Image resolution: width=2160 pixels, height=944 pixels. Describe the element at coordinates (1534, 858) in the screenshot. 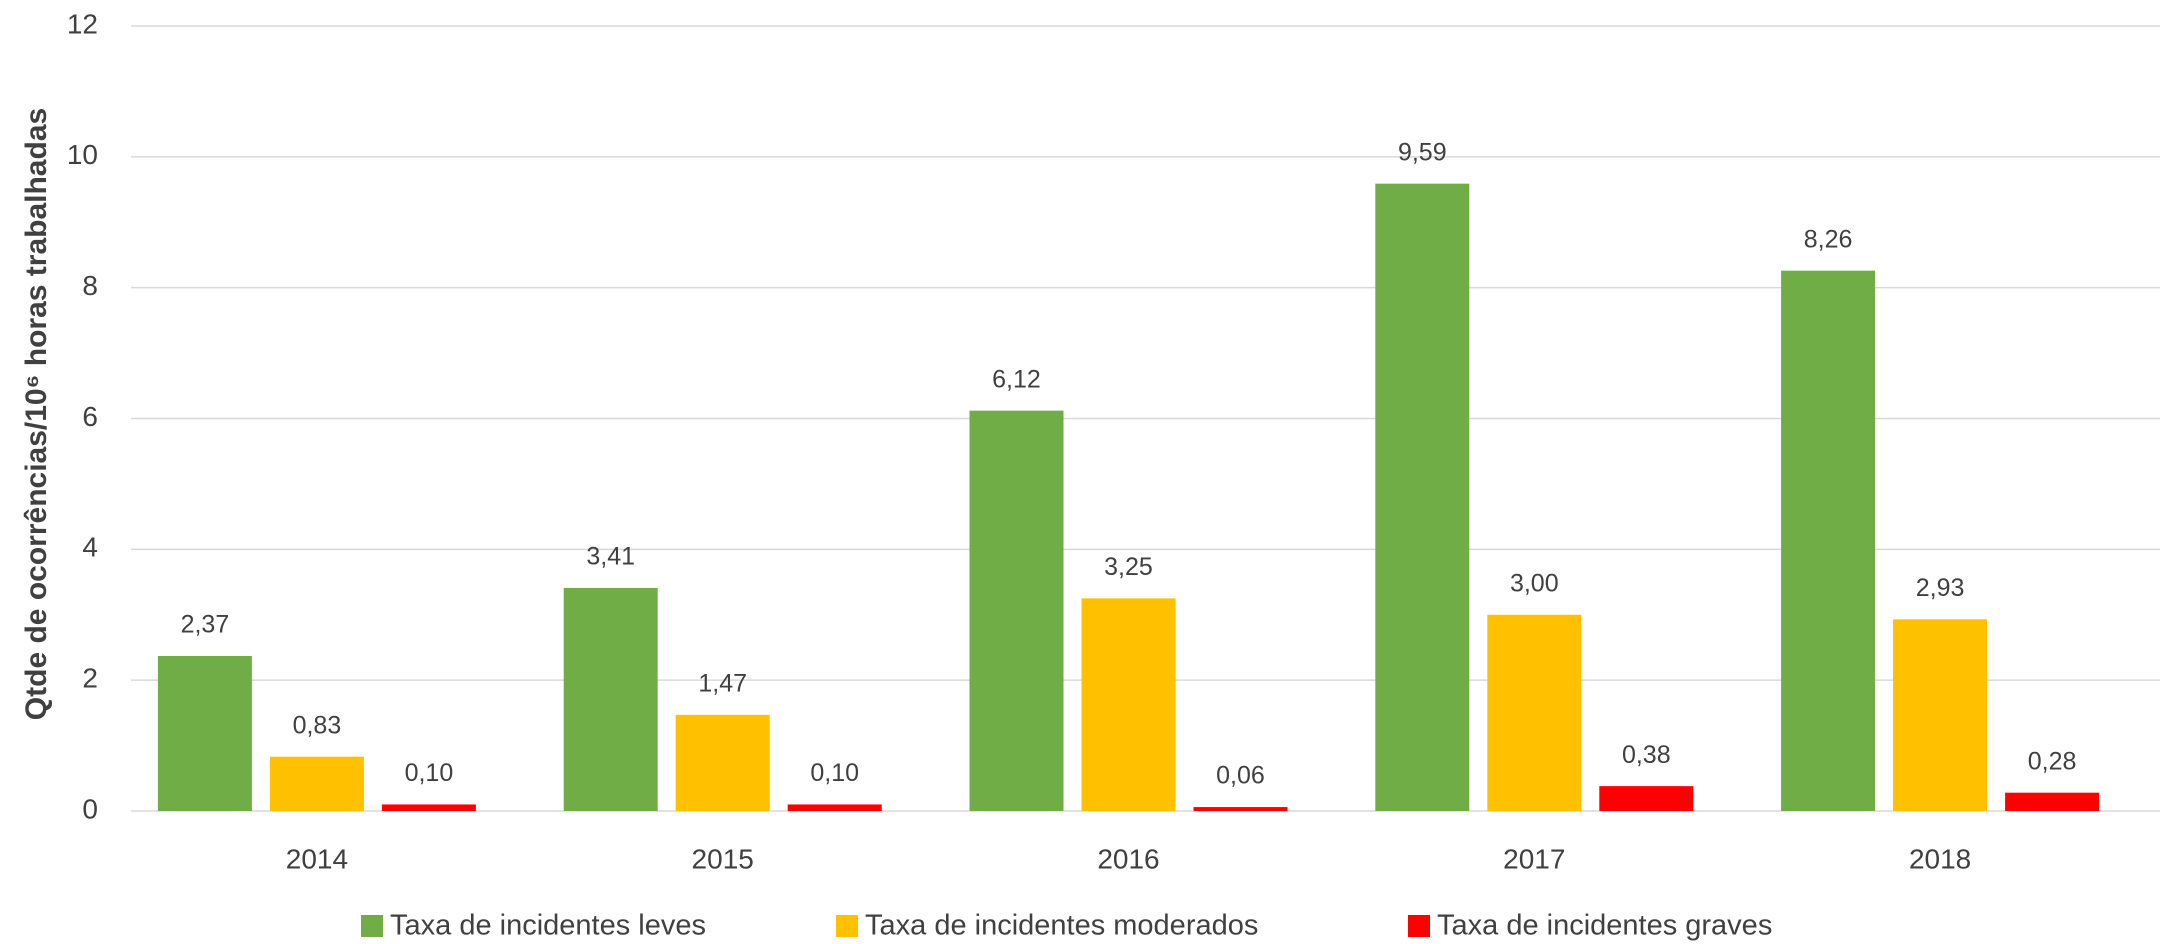

I see `x-tick-label: 2017` at that location.